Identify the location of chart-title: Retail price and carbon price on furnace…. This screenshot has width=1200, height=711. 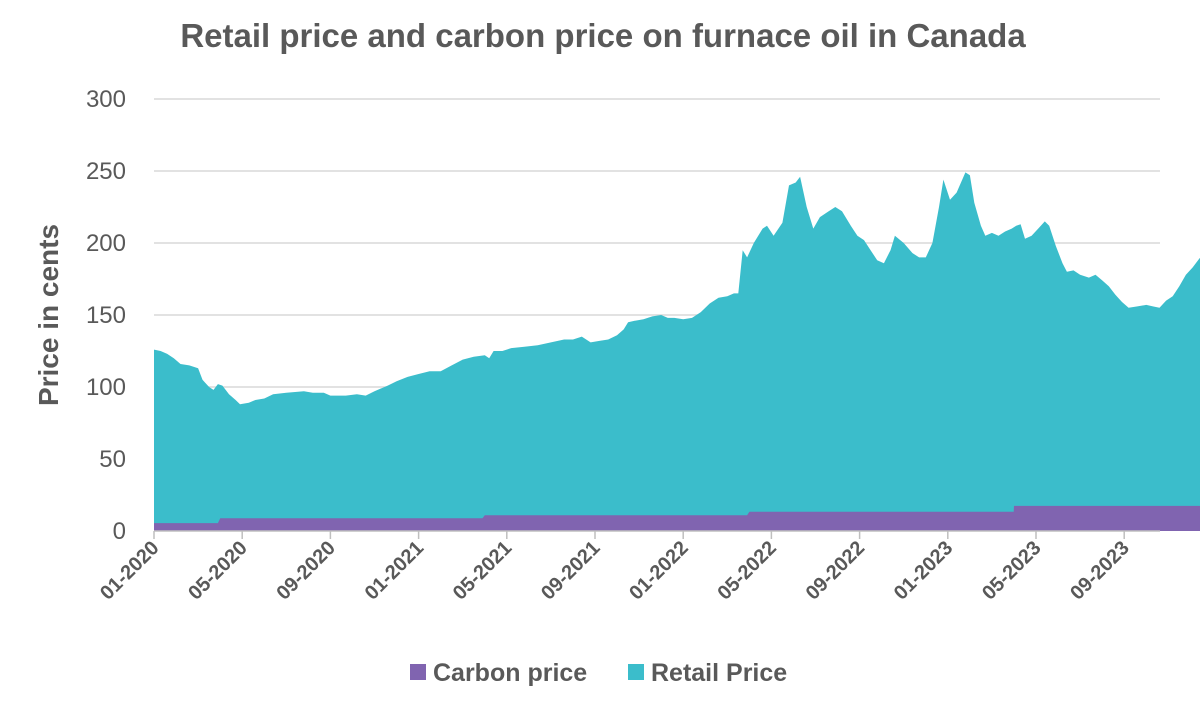
(603, 35).